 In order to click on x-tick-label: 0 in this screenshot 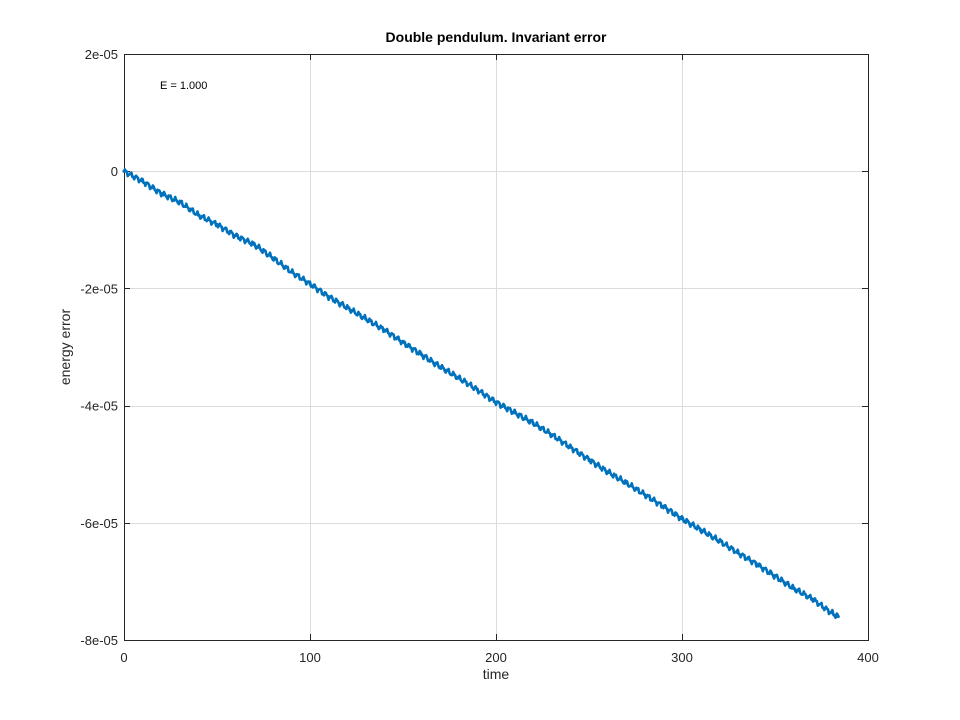, I will do `click(123, 657)`.